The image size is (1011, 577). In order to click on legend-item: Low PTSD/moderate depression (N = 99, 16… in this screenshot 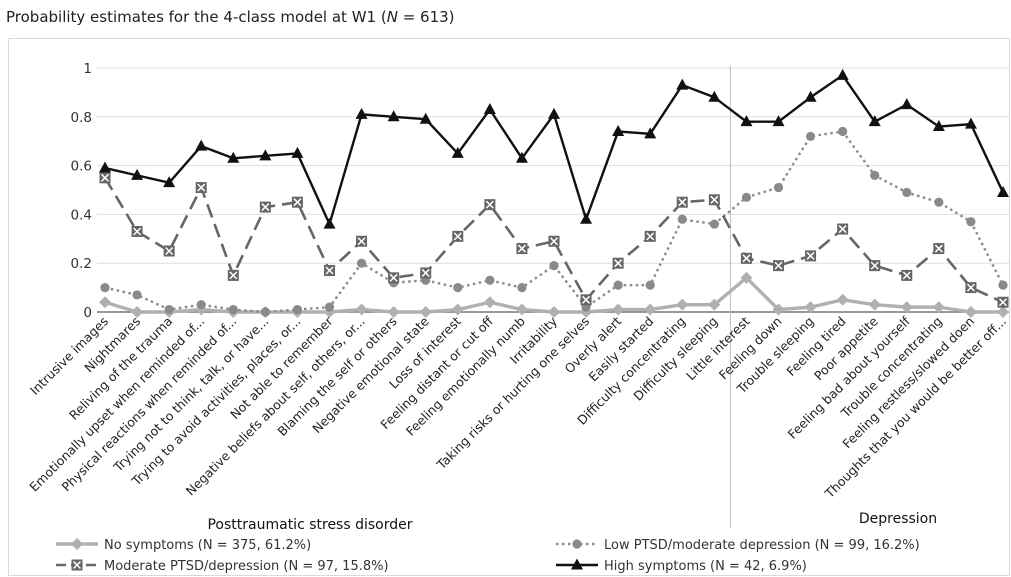, I will do `click(738, 545)`.